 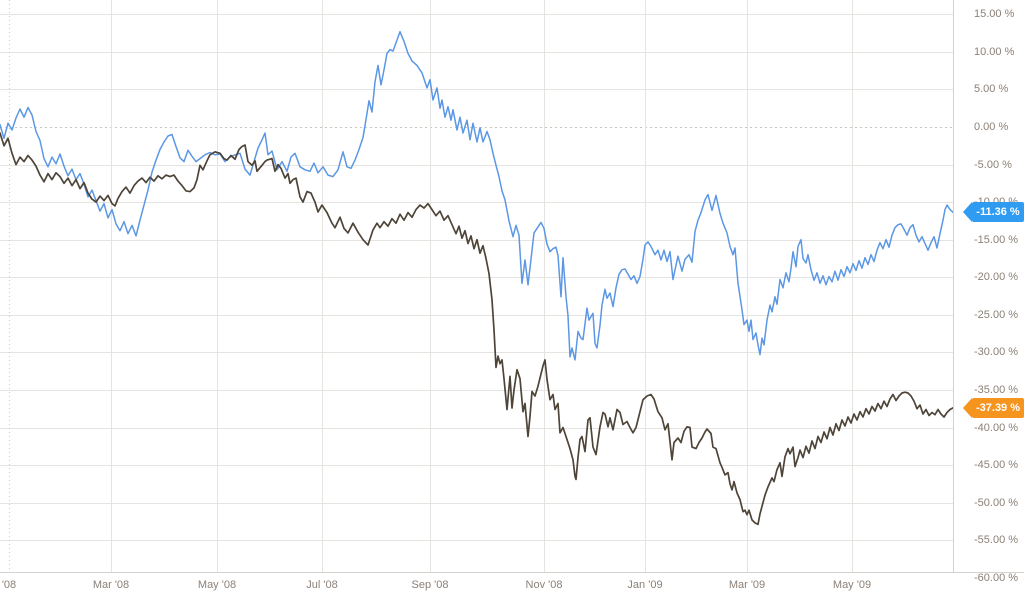 I want to click on price-axis-label: -20.00 %, so click(x=996, y=277).